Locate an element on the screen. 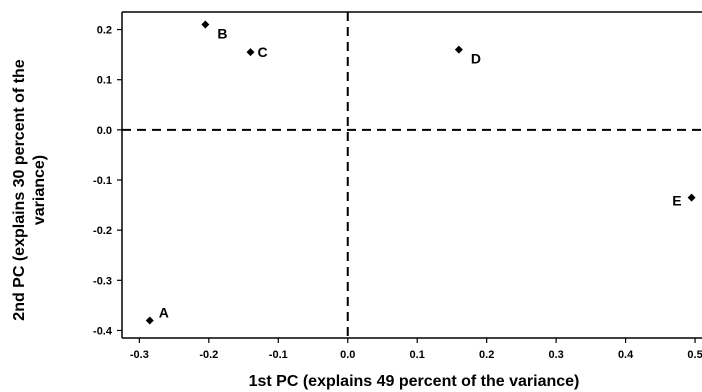 This screenshot has height=392, width=702. y-tick-label: 0.2 is located at coordinates (104, 31).